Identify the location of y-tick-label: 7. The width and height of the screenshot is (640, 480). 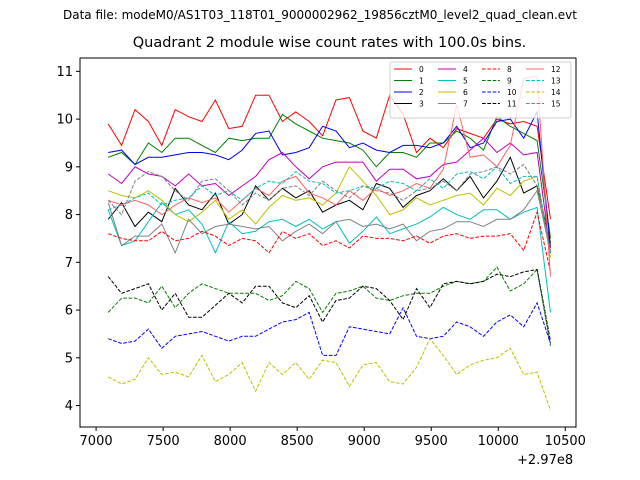
(69, 263).